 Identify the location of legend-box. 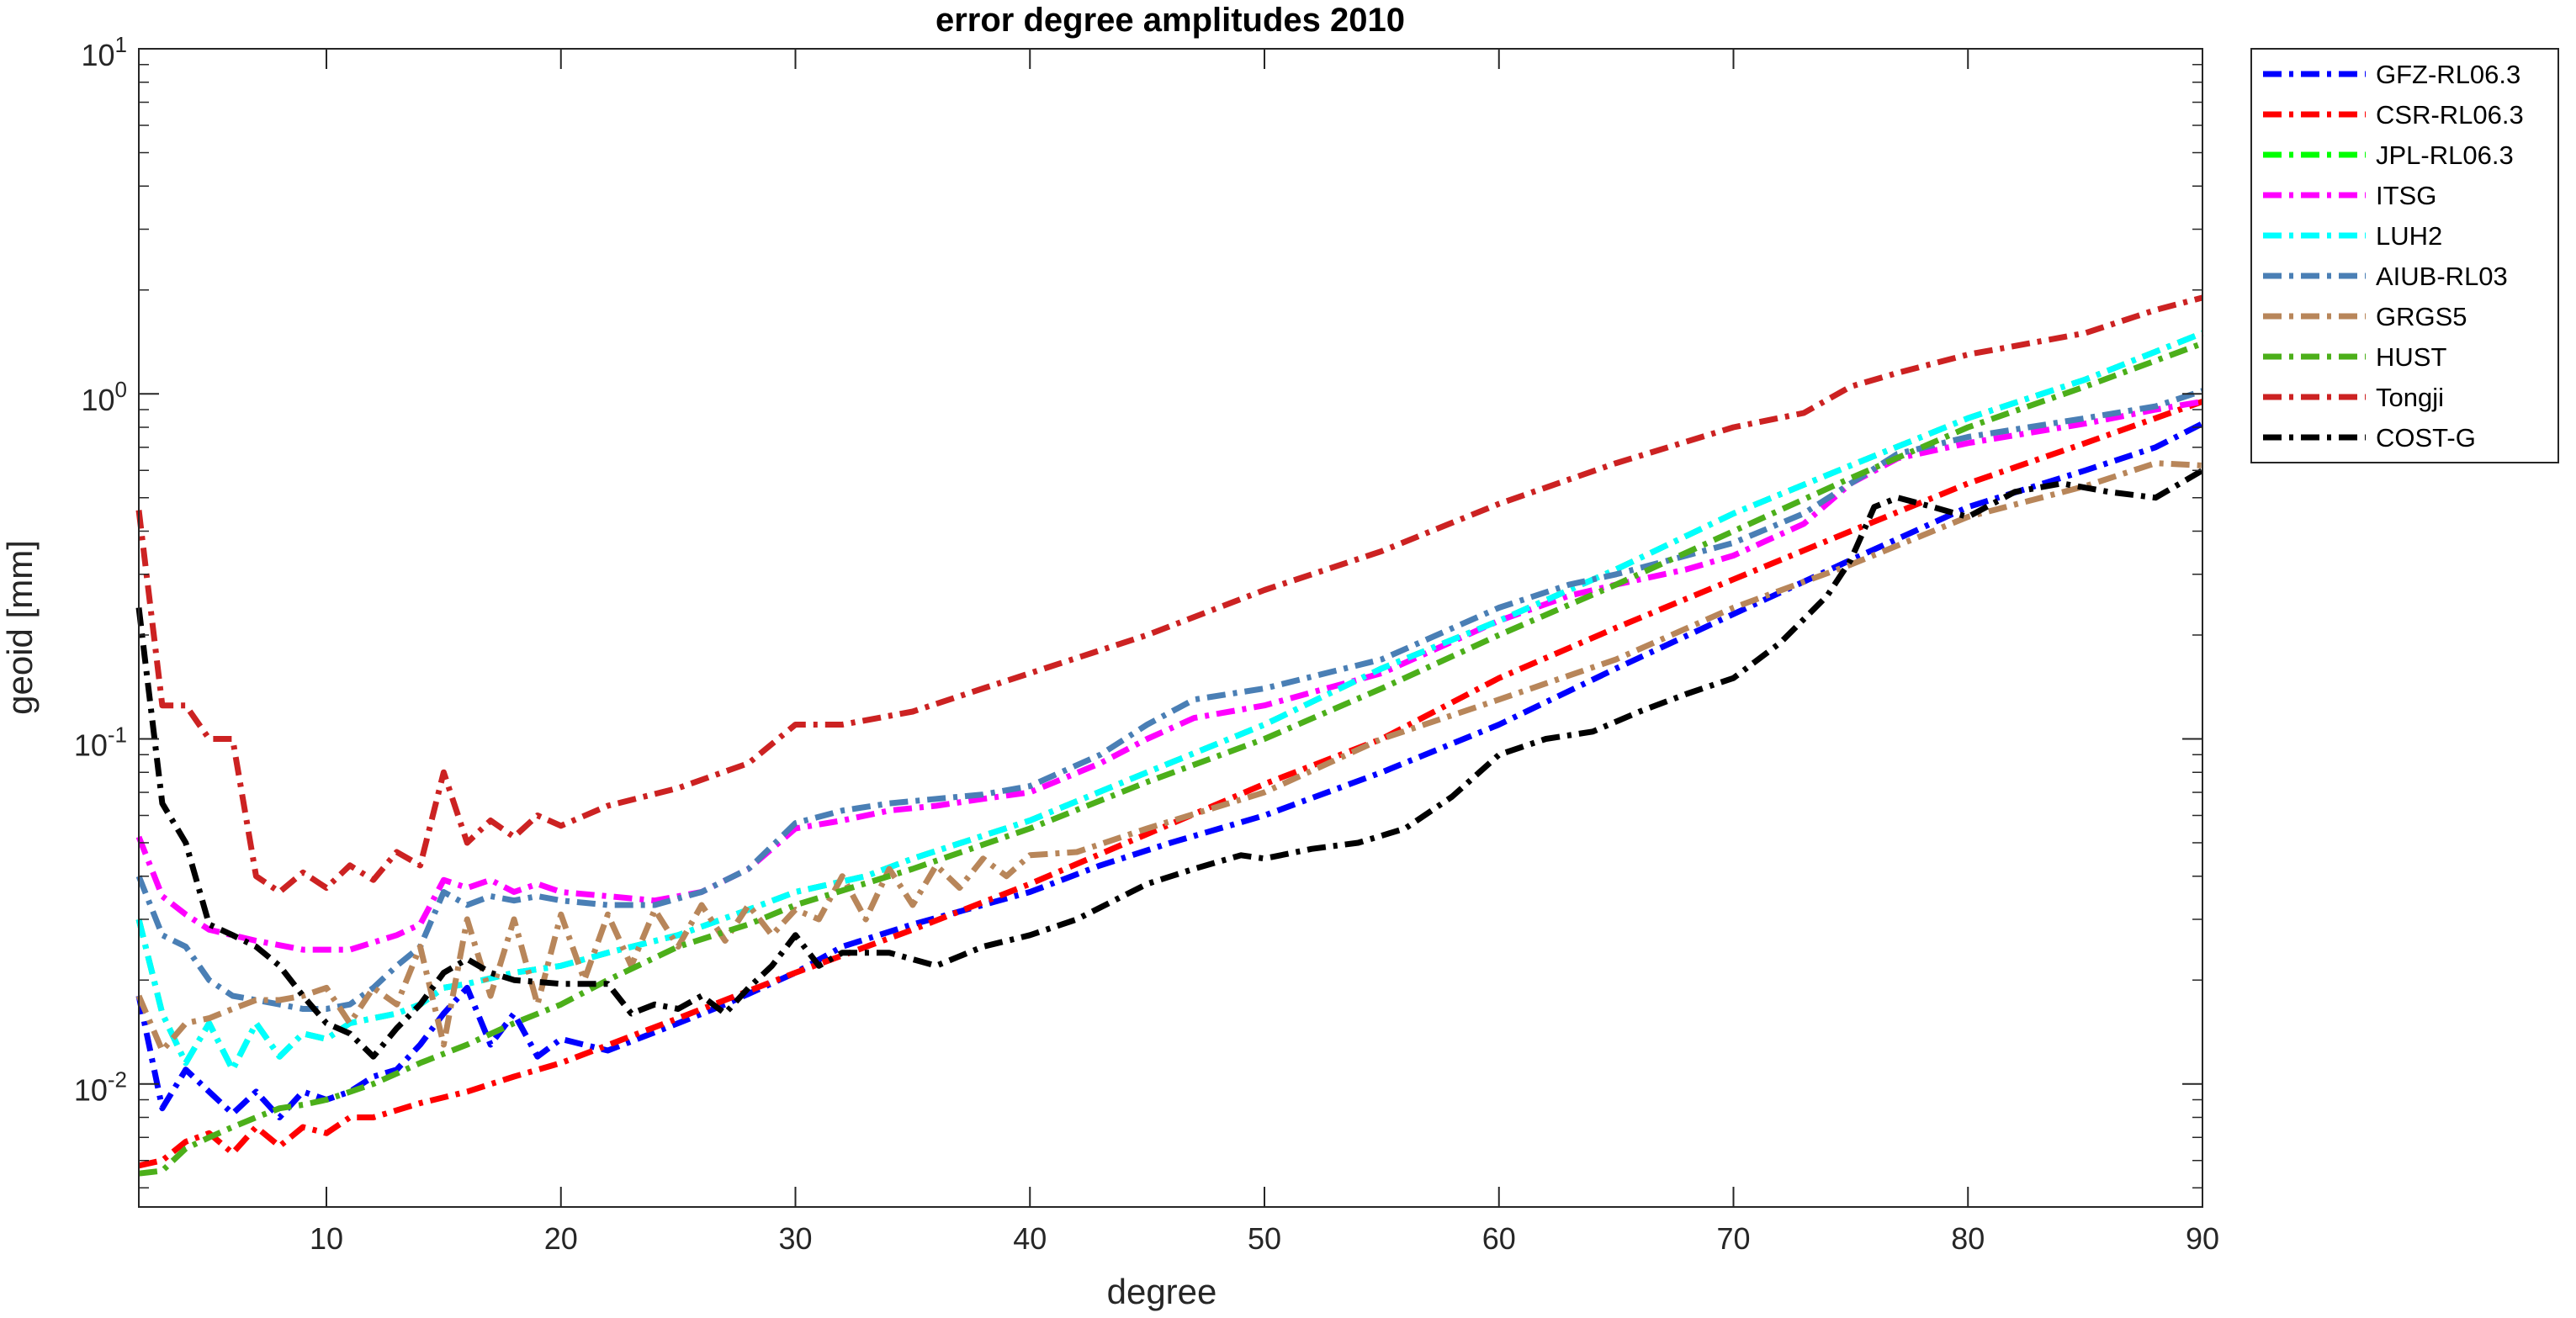
(2404, 255).